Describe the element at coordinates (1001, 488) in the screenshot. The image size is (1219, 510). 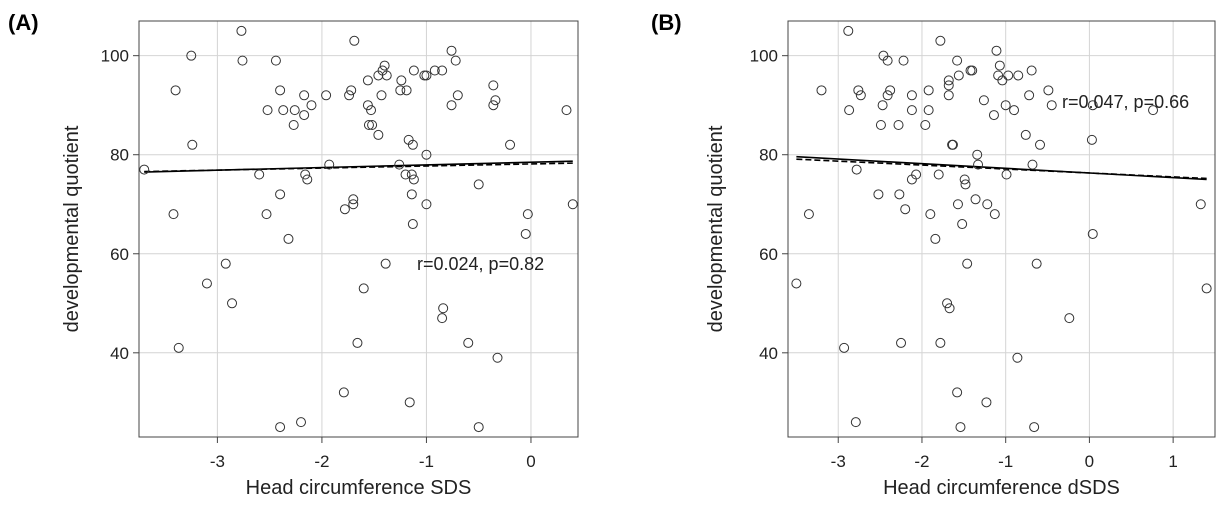
I see `x-axis-title: Head circumference dSDS` at that location.